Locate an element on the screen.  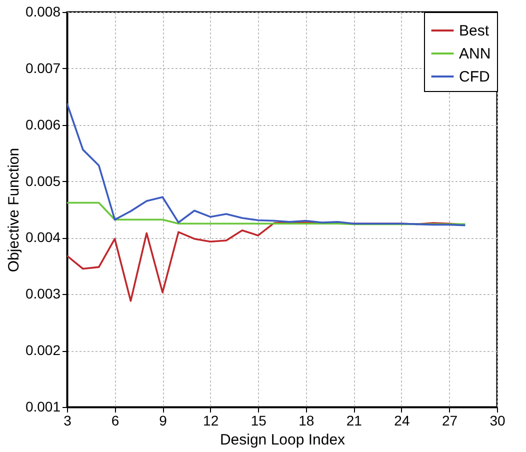
x-tick-label: 3 is located at coordinates (68, 420).